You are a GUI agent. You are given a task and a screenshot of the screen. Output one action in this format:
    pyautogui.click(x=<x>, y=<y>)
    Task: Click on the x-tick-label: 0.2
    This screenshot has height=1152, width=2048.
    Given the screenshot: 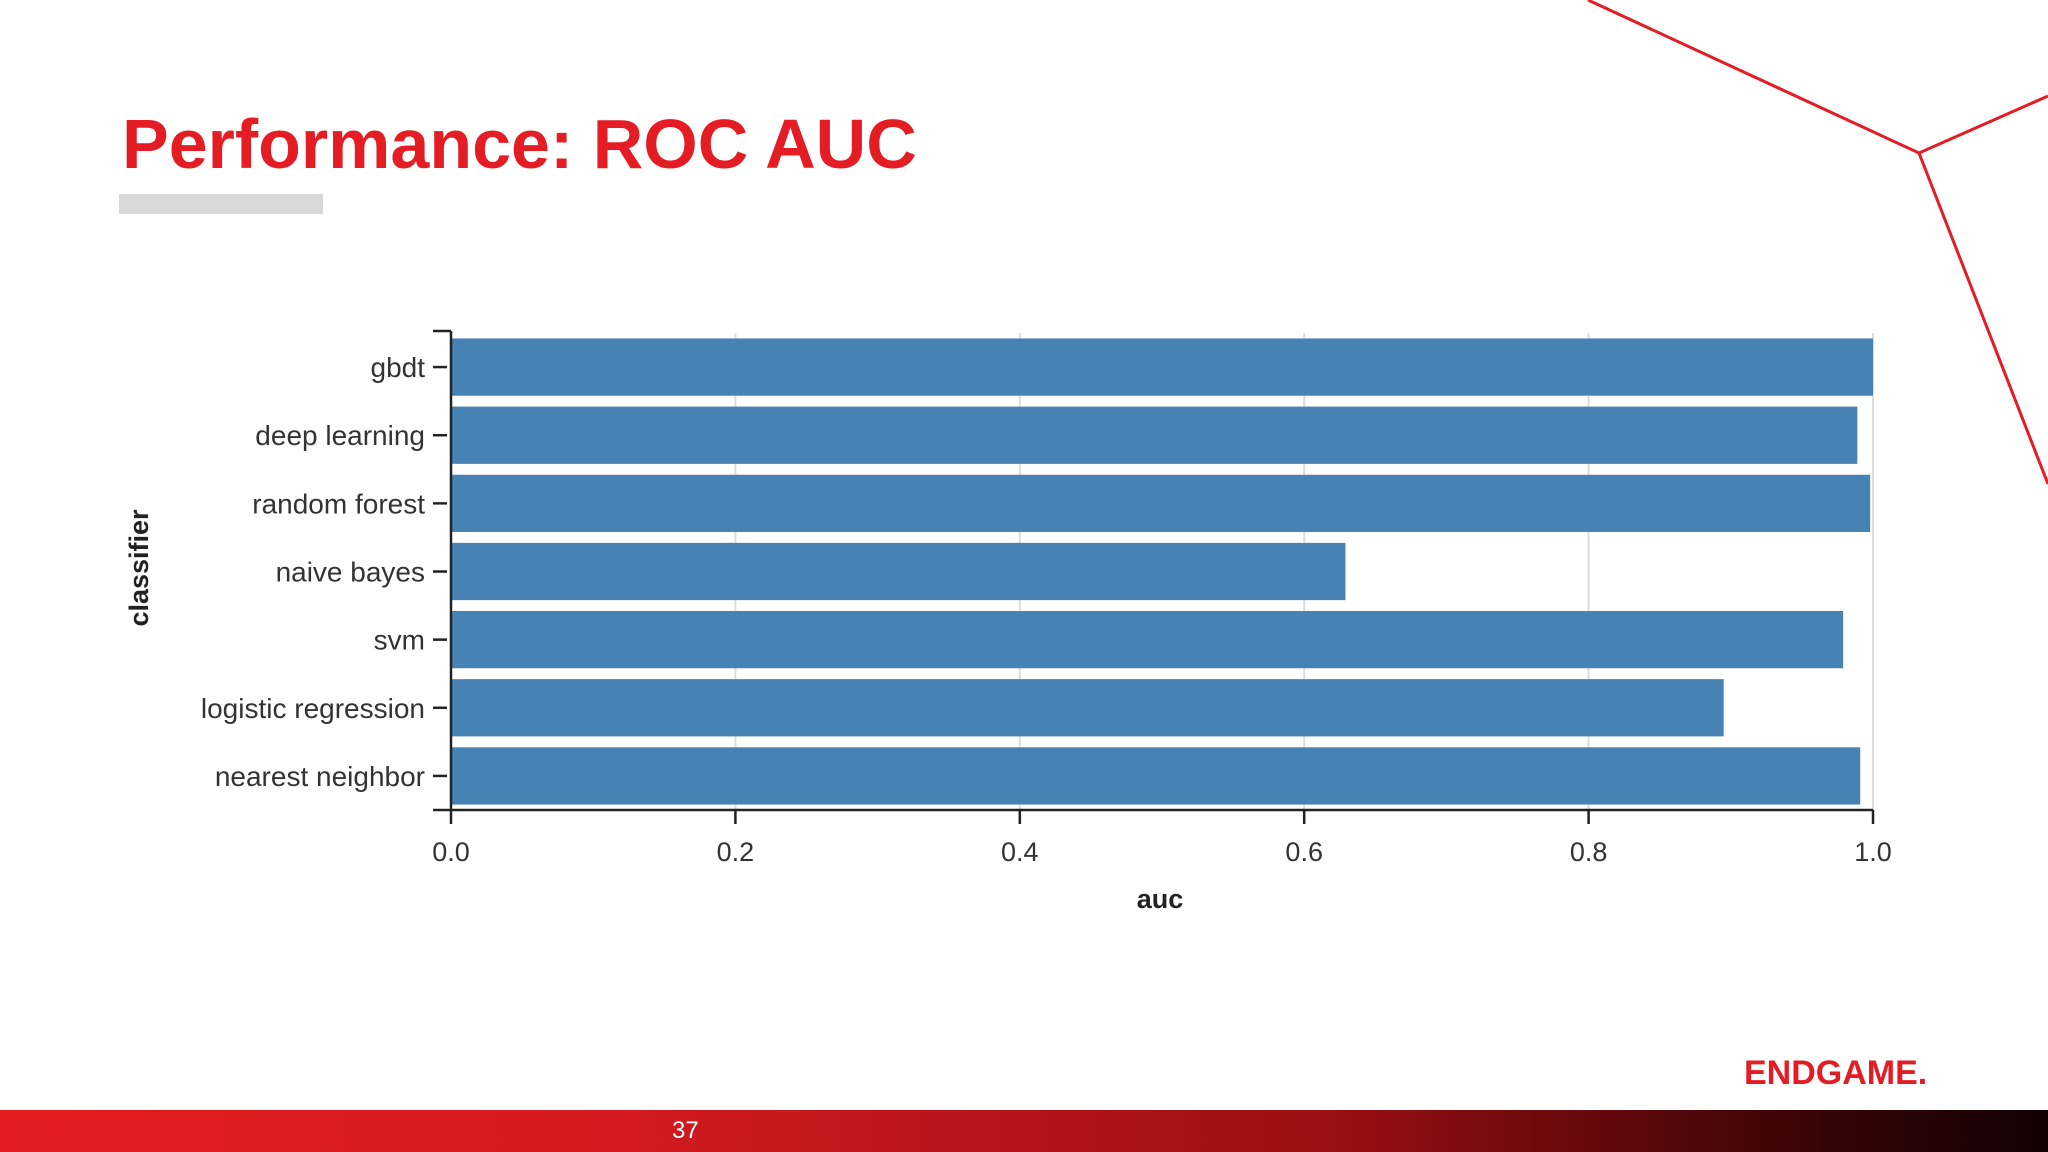 What is the action you would take?
    pyautogui.click(x=736, y=852)
    